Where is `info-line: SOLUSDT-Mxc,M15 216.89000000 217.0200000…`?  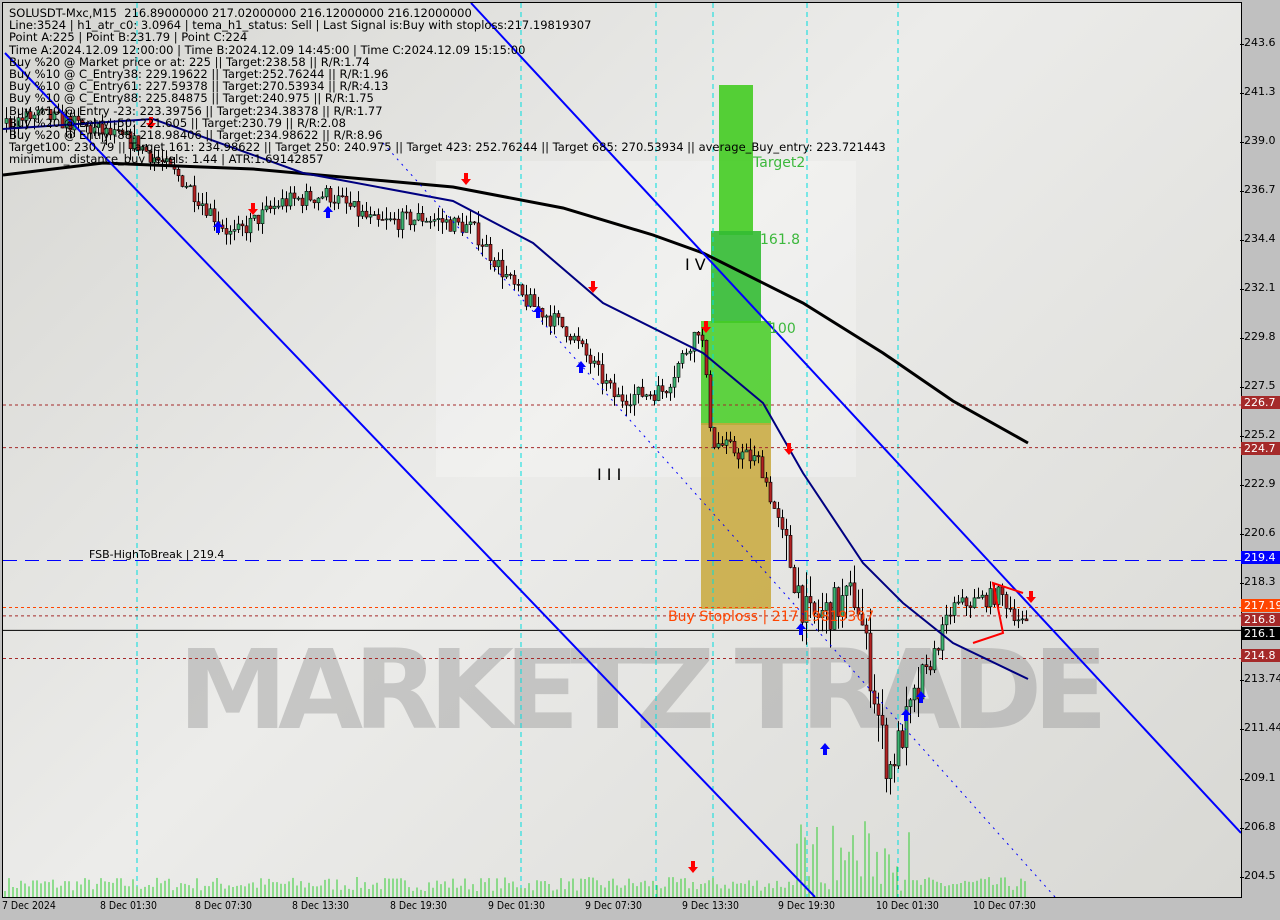
info-line: SOLUSDT-Mxc,M15 216.89000000 217.0200000… is located at coordinates (240, 13).